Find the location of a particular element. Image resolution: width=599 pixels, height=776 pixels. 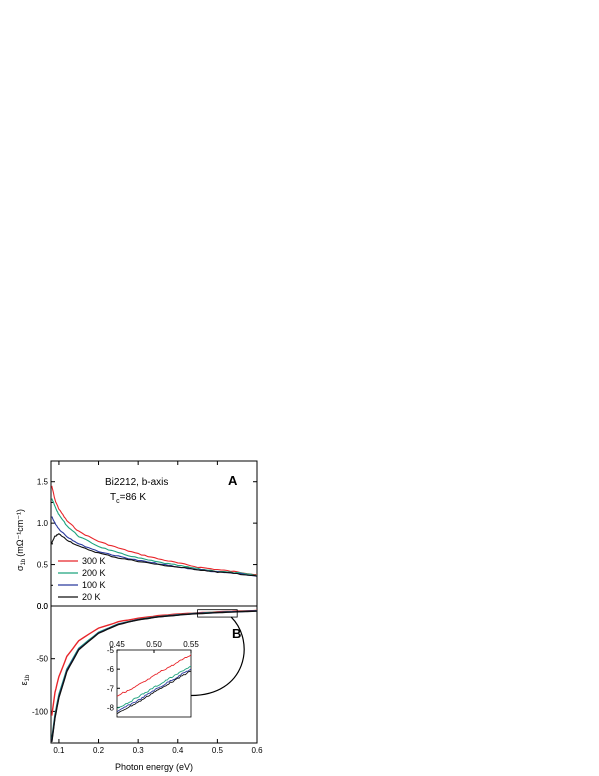

panel-b-ytick-label: 0.0 is located at coordinates (43, 606).